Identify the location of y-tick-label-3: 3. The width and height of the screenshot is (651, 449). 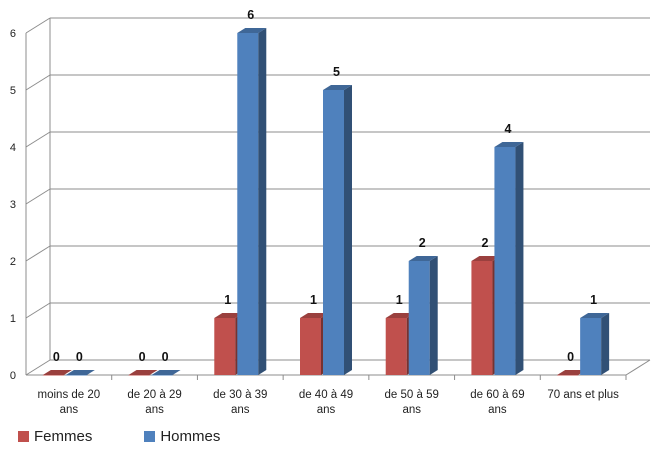
(13, 205).